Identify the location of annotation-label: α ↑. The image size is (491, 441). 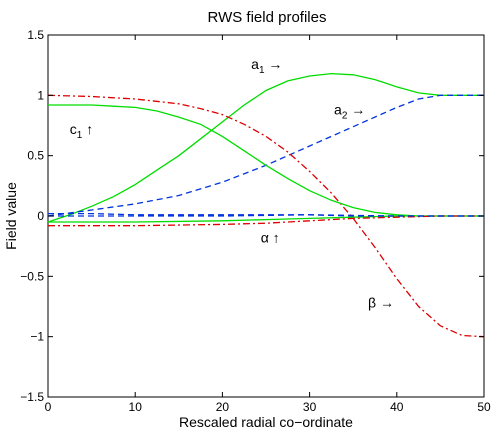
(270, 238).